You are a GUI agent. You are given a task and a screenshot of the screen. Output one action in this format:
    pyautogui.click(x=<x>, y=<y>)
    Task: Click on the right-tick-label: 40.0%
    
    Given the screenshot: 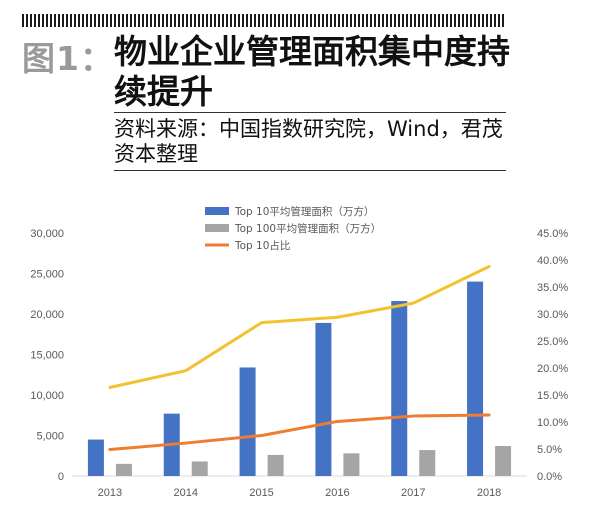 What is the action you would take?
    pyautogui.click(x=552, y=261)
    